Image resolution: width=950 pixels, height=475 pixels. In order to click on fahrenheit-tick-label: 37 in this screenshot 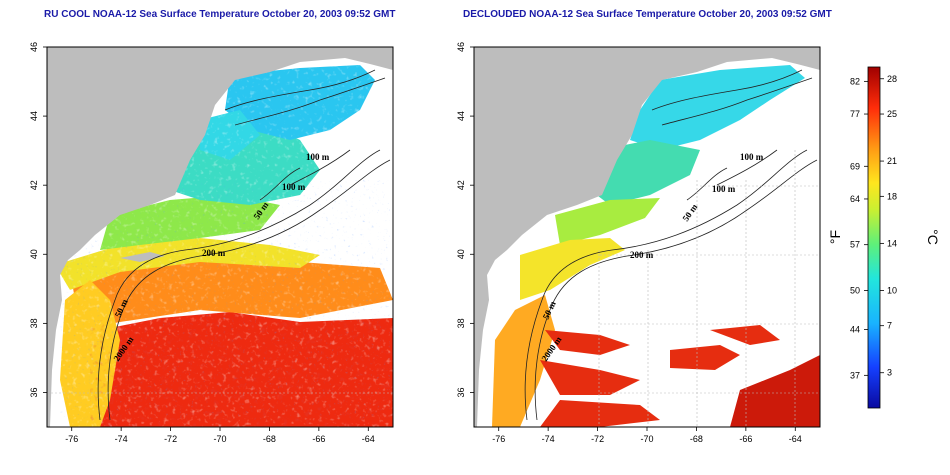, I will do `click(855, 375)`.